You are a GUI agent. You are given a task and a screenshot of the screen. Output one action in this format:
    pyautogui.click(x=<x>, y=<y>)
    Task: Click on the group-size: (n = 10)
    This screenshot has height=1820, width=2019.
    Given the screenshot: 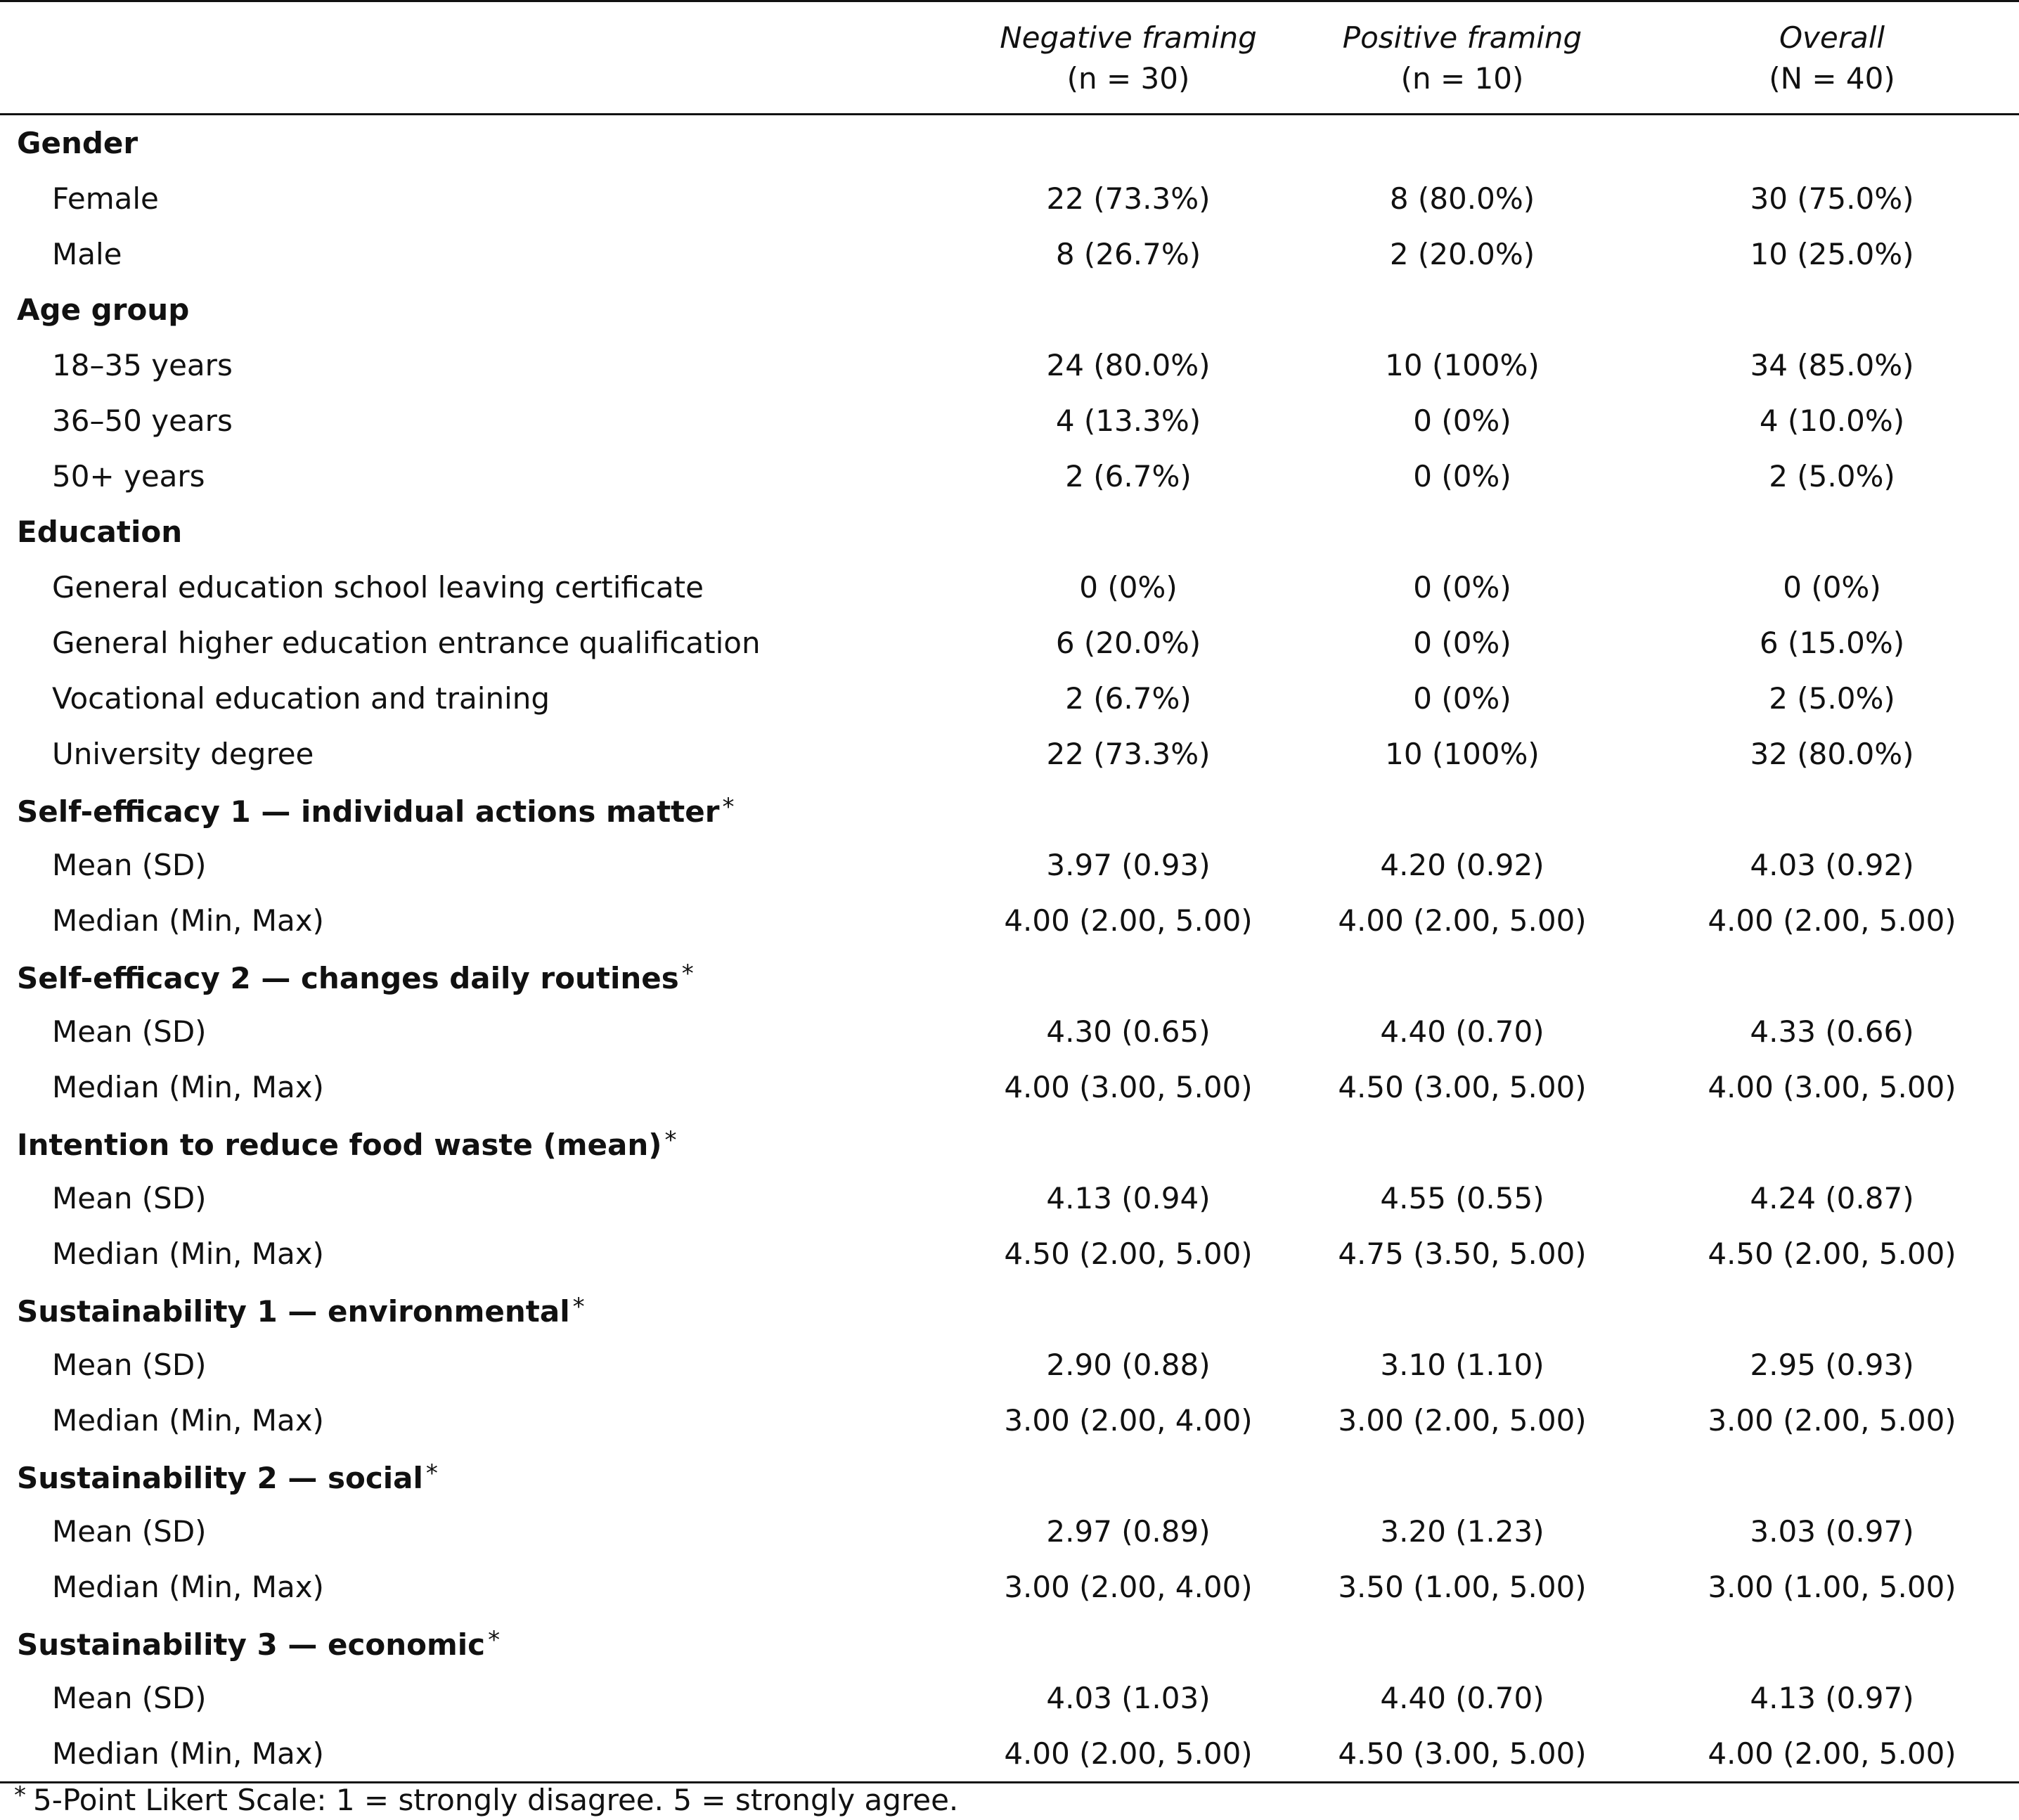 What is the action you would take?
    pyautogui.click(x=1462, y=78)
    